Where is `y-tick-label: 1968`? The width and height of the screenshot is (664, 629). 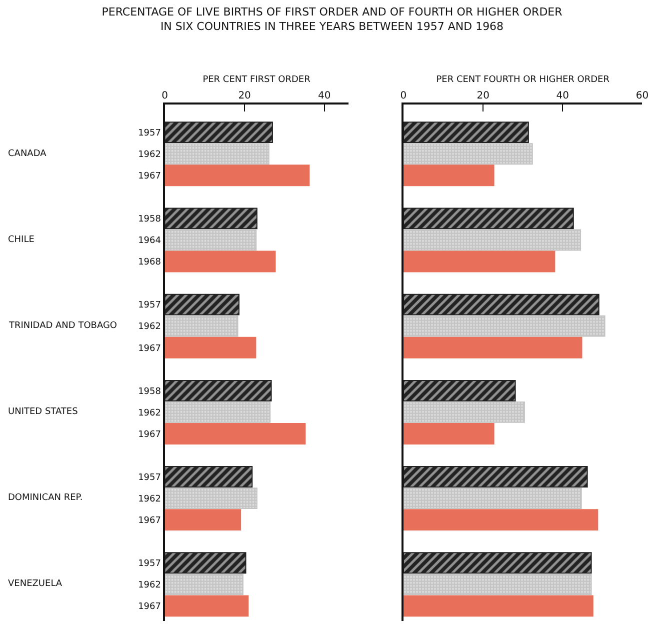 y-tick-label: 1968 is located at coordinates (150, 263).